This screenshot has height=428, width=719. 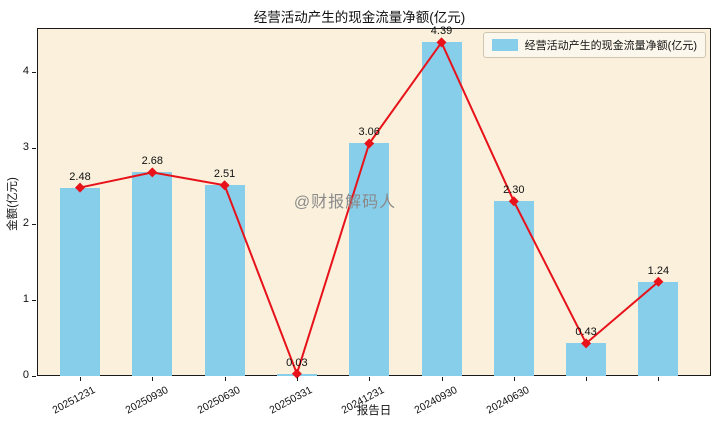 I want to click on data-label: 2.48, so click(x=80, y=176).